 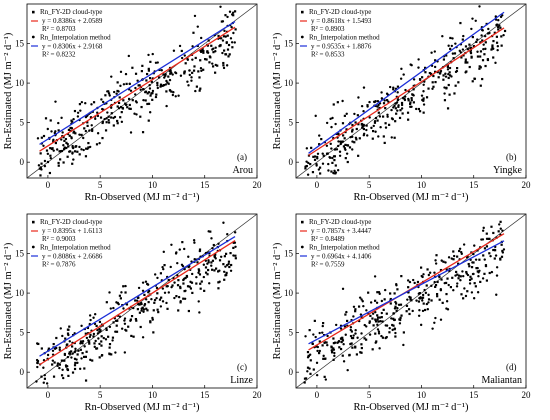 What do you see at coordinates (511, 367) in the screenshot?
I see `panel-label: (d)` at bounding box center [511, 367].